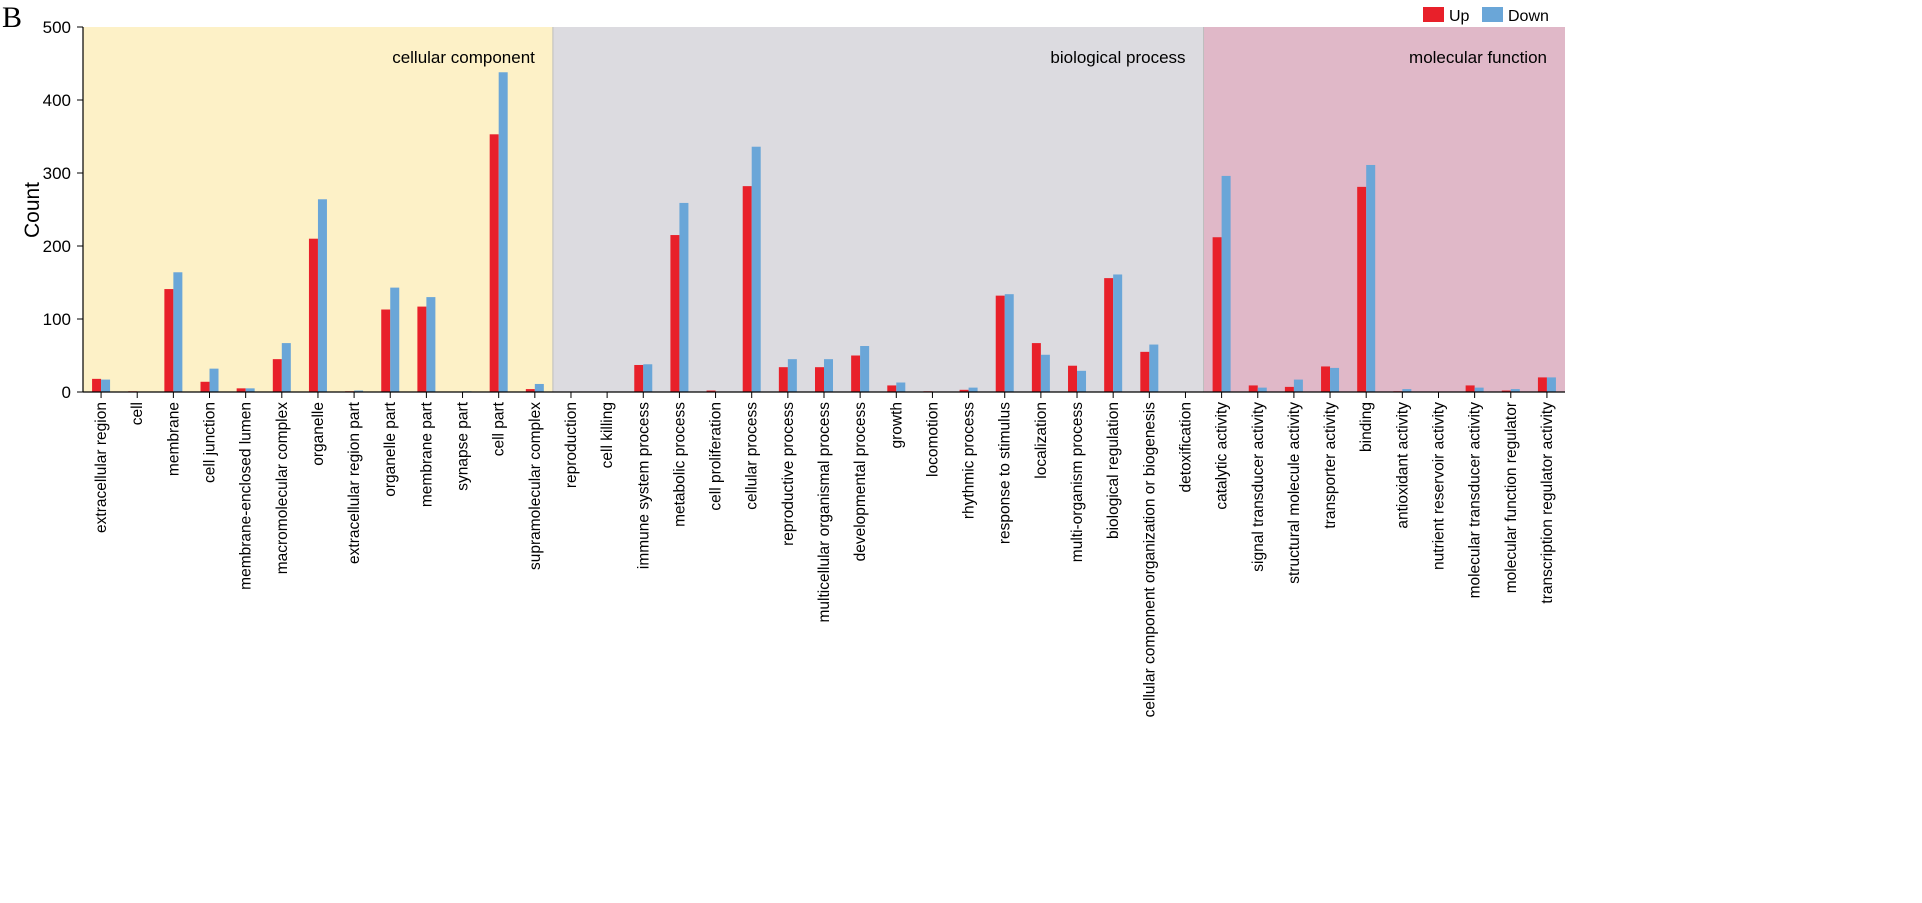 The width and height of the screenshot is (1922, 903). Describe the element at coordinates (1528, 16) in the screenshot. I see `legend-label-down: Down` at that location.